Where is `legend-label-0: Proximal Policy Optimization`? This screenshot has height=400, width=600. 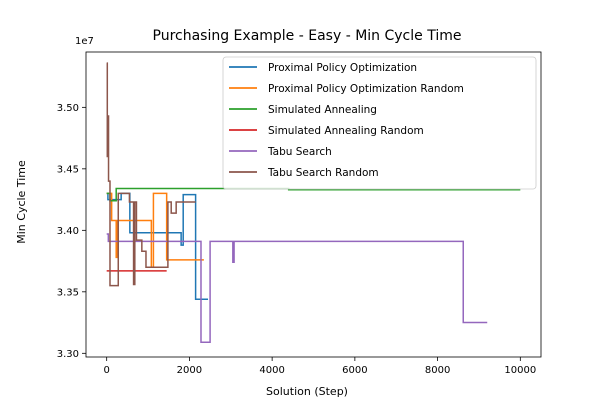 legend-label-0: Proximal Policy Optimization is located at coordinates (342, 68).